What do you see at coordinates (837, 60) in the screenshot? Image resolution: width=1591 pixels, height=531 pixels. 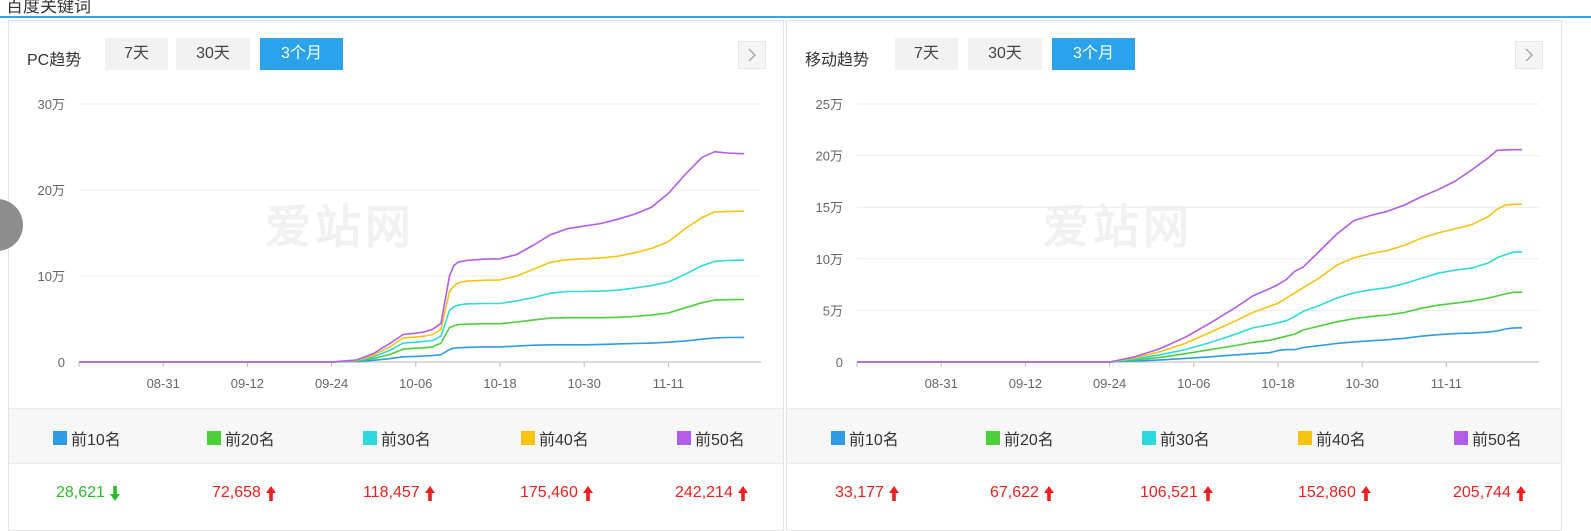 I see `panel-title: 移动趋势` at bounding box center [837, 60].